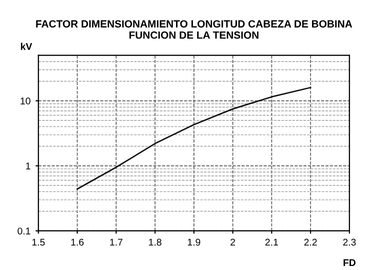 The width and height of the screenshot is (384, 270). I want to click on x-tick-label: 1.9, so click(194, 242).